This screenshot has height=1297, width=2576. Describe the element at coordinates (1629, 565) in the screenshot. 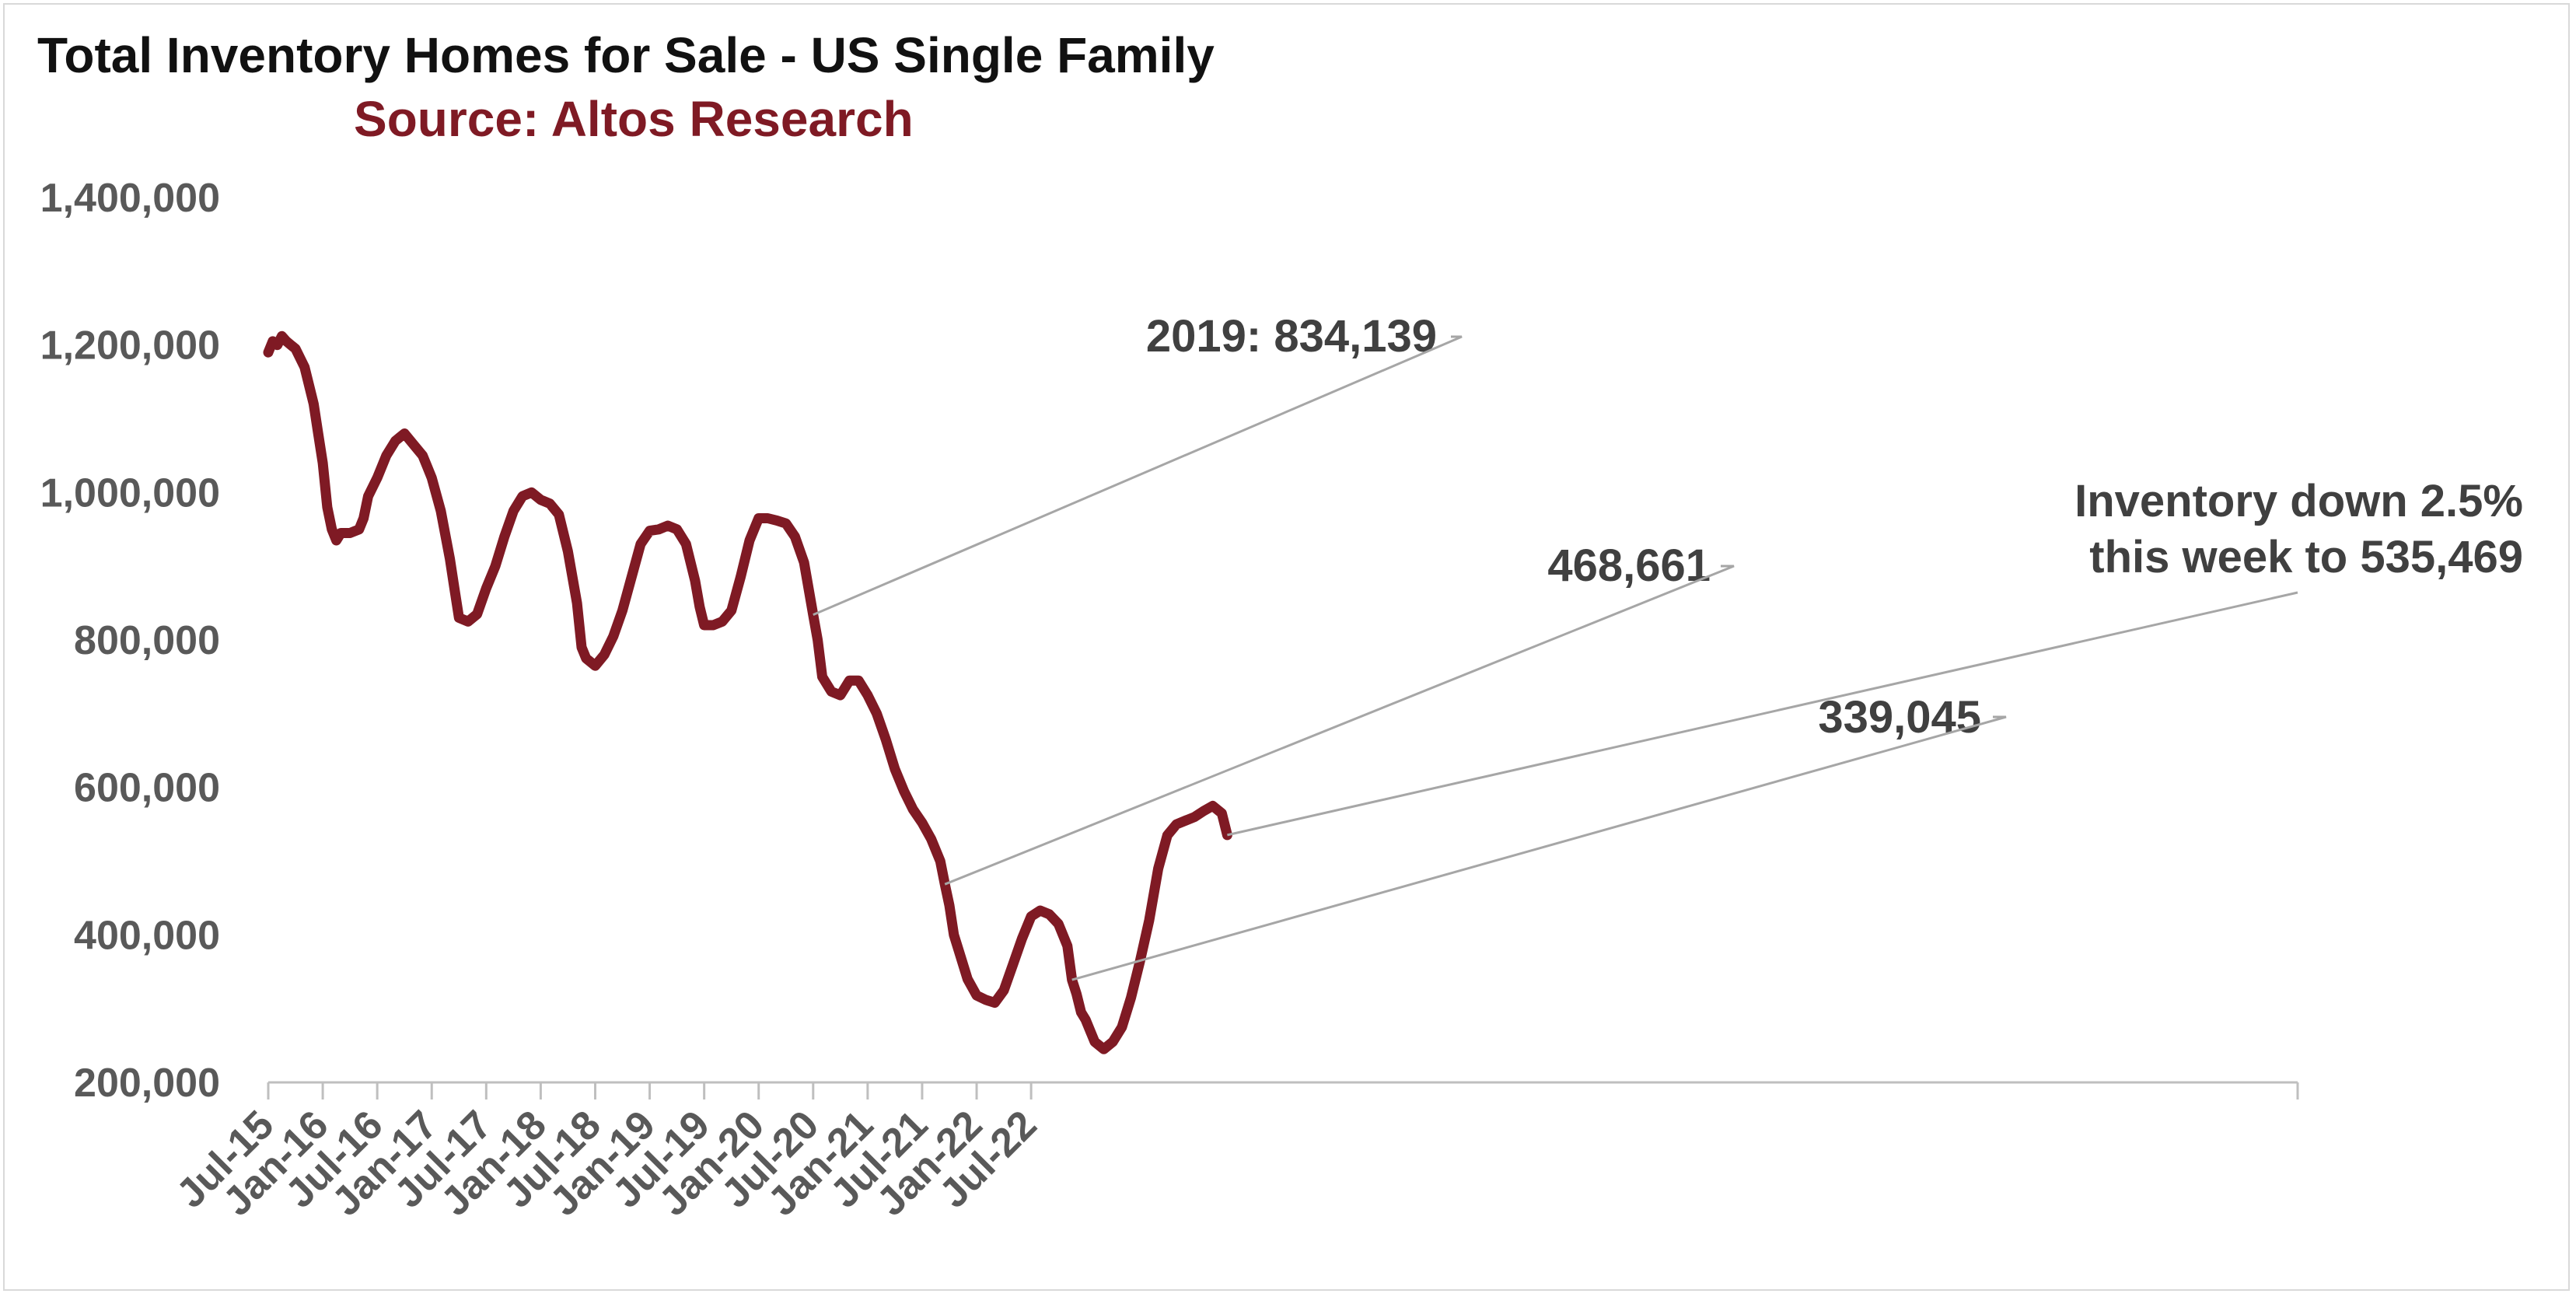

I see `annotation-label: 468,661` at that location.